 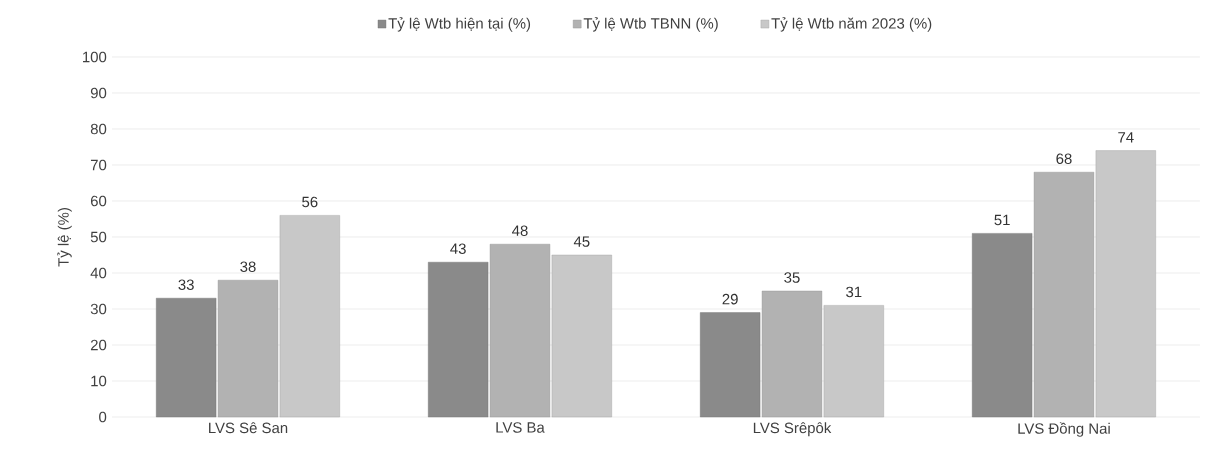 What do you see at coordinates (98, 345) in the screenshot?
I see `y-tick-label: 20` at bounding box center [98, 345].